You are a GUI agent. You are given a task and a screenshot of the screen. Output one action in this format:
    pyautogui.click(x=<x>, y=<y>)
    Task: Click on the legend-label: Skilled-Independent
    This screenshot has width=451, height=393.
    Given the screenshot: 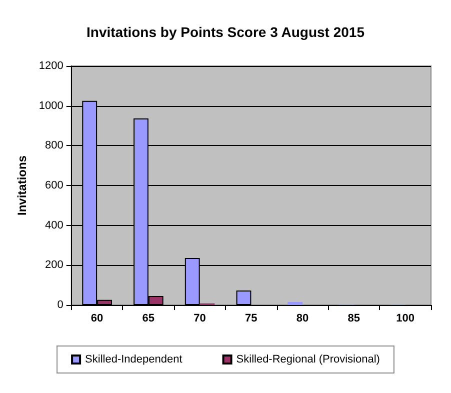 What is the action you would take?
    pyautogui.click(x=133, y=360)
    